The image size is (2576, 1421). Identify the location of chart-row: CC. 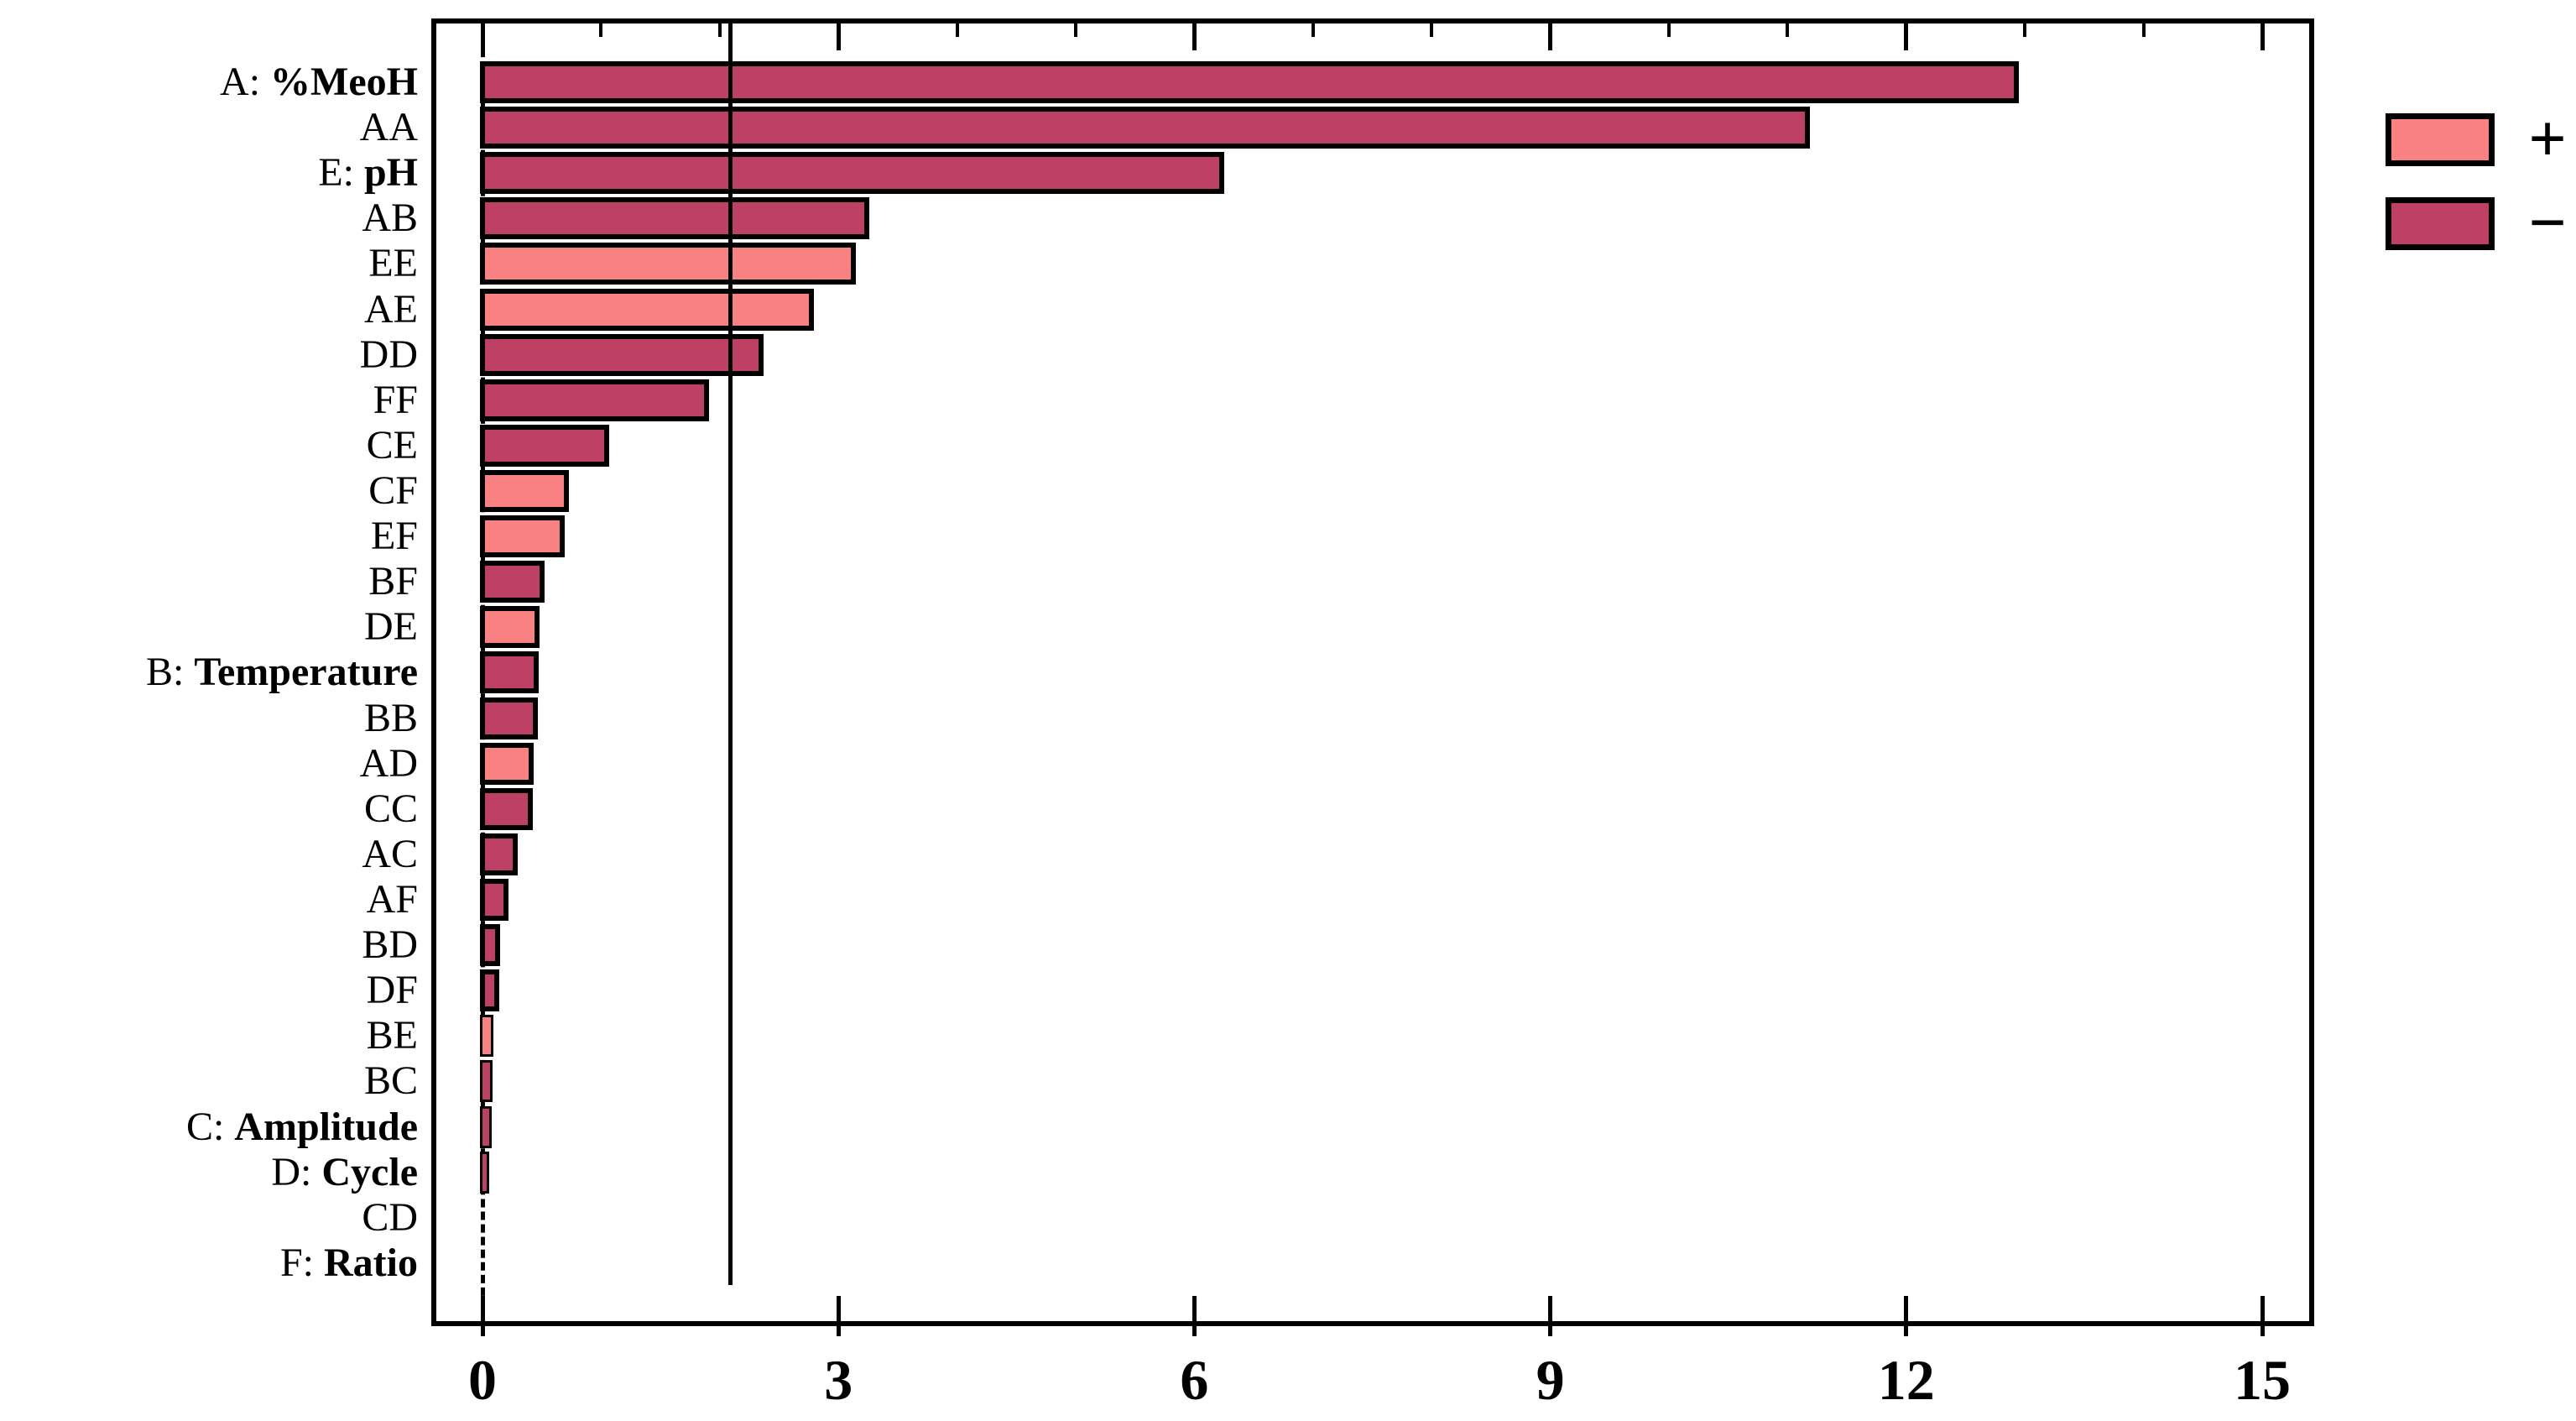
(1288, 809).